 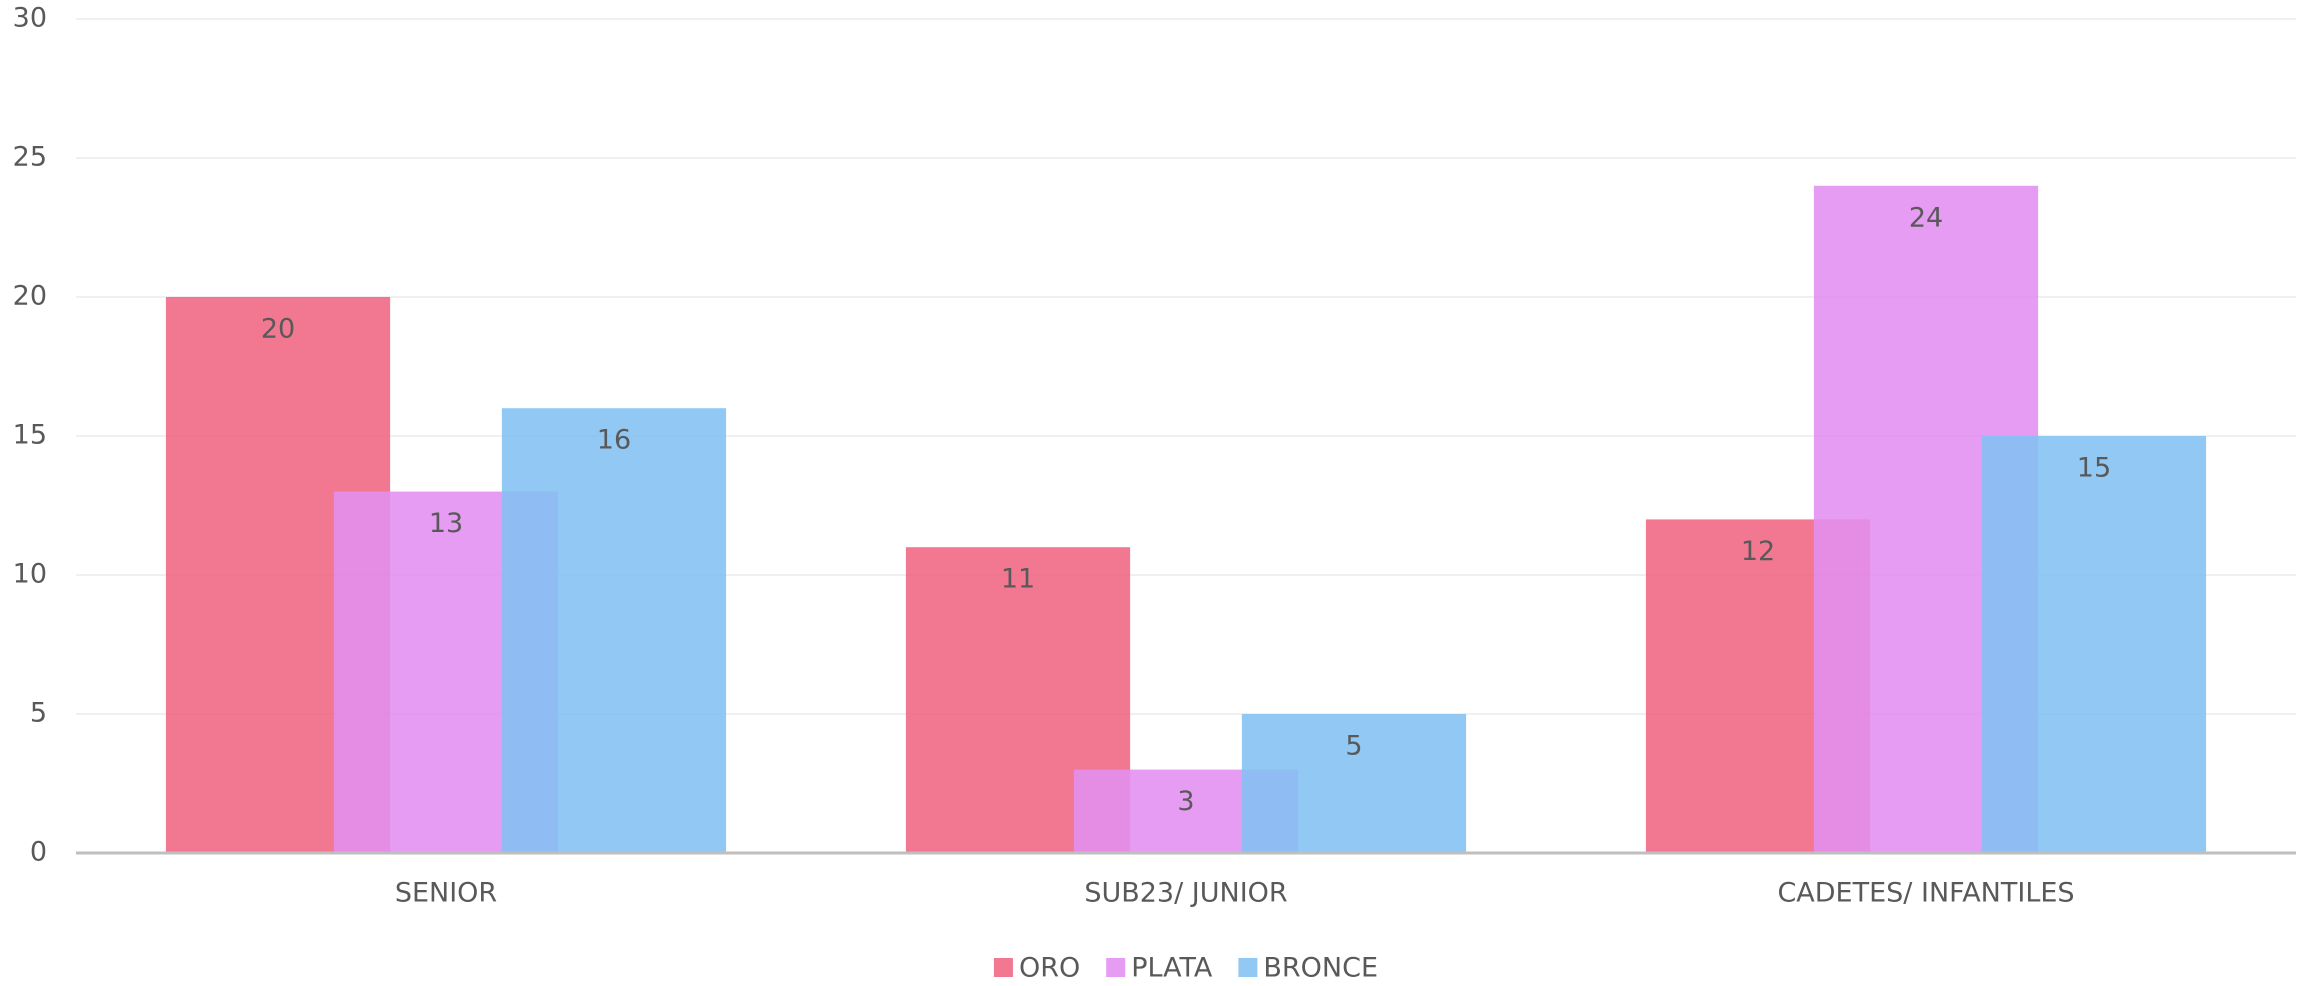 I want to click on y-tick-label: 15, so click(x=30, y=435).